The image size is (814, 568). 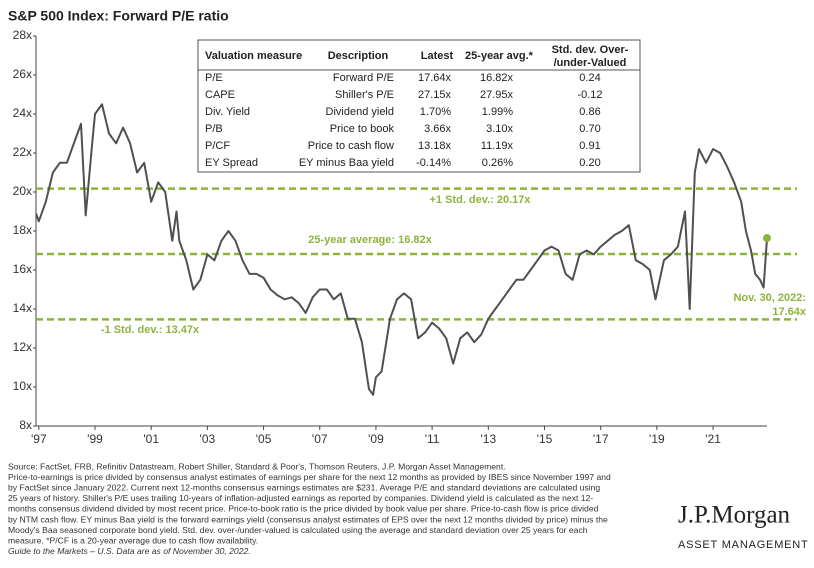 I want to click on table-header: 25-year avg.*, so click(x=499, y=56).